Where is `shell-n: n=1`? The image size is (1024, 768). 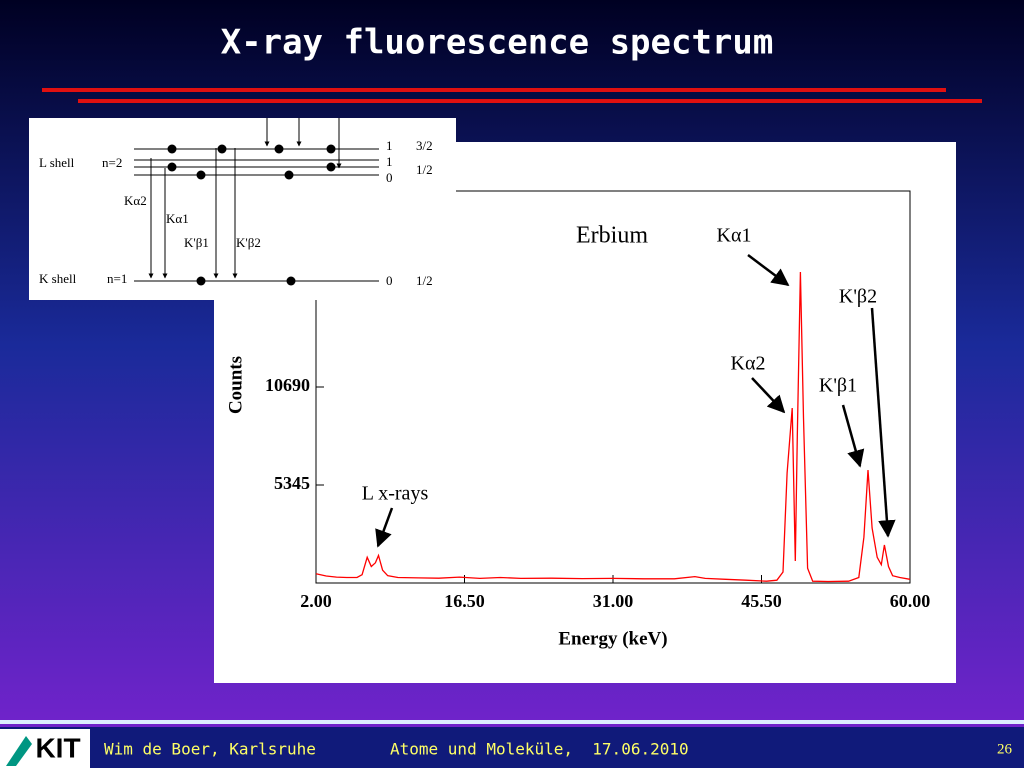 shell-n: n=1 is located at coordinates (117, 278).